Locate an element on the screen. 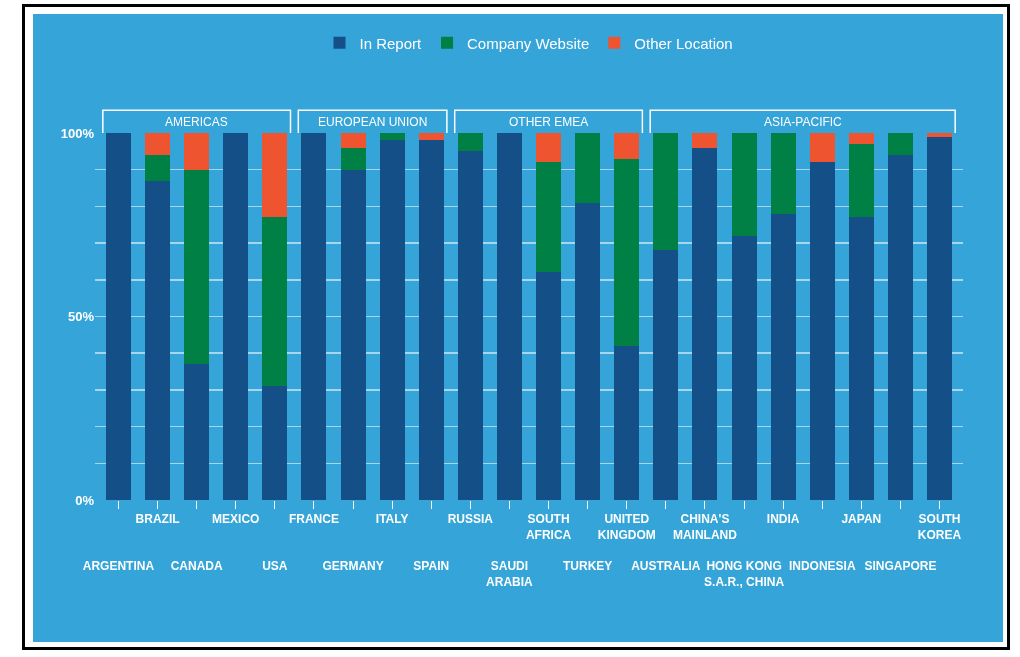 The height and width of the screenshot is (657, 1020). x-tick-label: USA is located at coordinates (275, 566).